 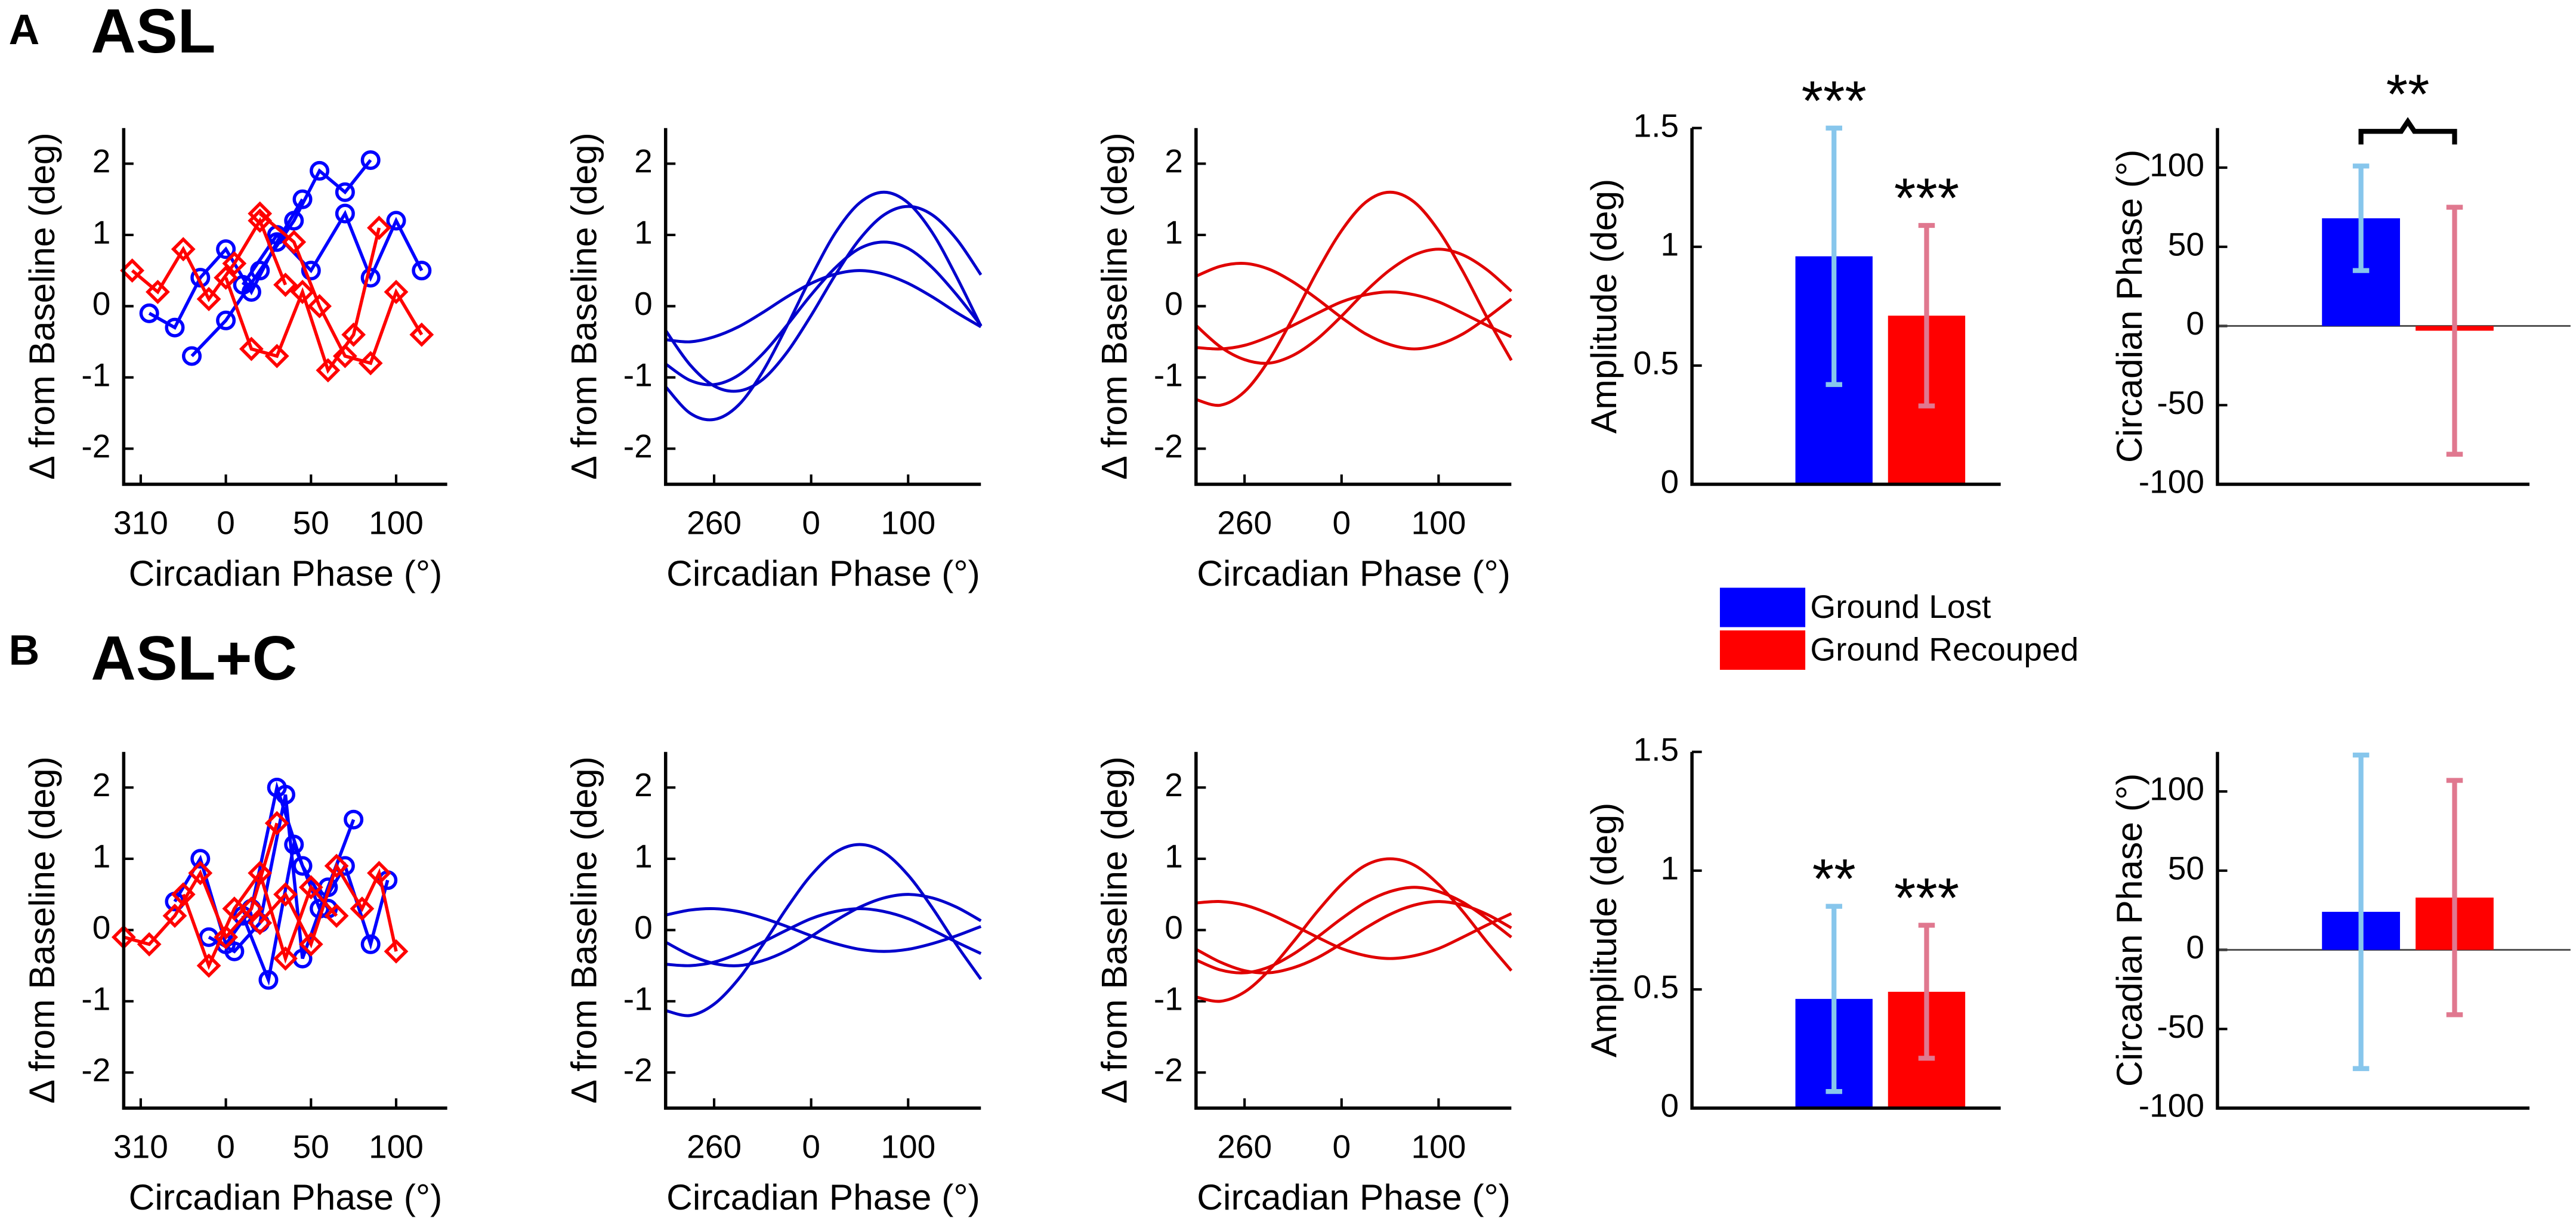 What do you see at coordinates (2394, 260) in the screenshot?
I see `plot-area: **` at bounding box center [2394, 260].